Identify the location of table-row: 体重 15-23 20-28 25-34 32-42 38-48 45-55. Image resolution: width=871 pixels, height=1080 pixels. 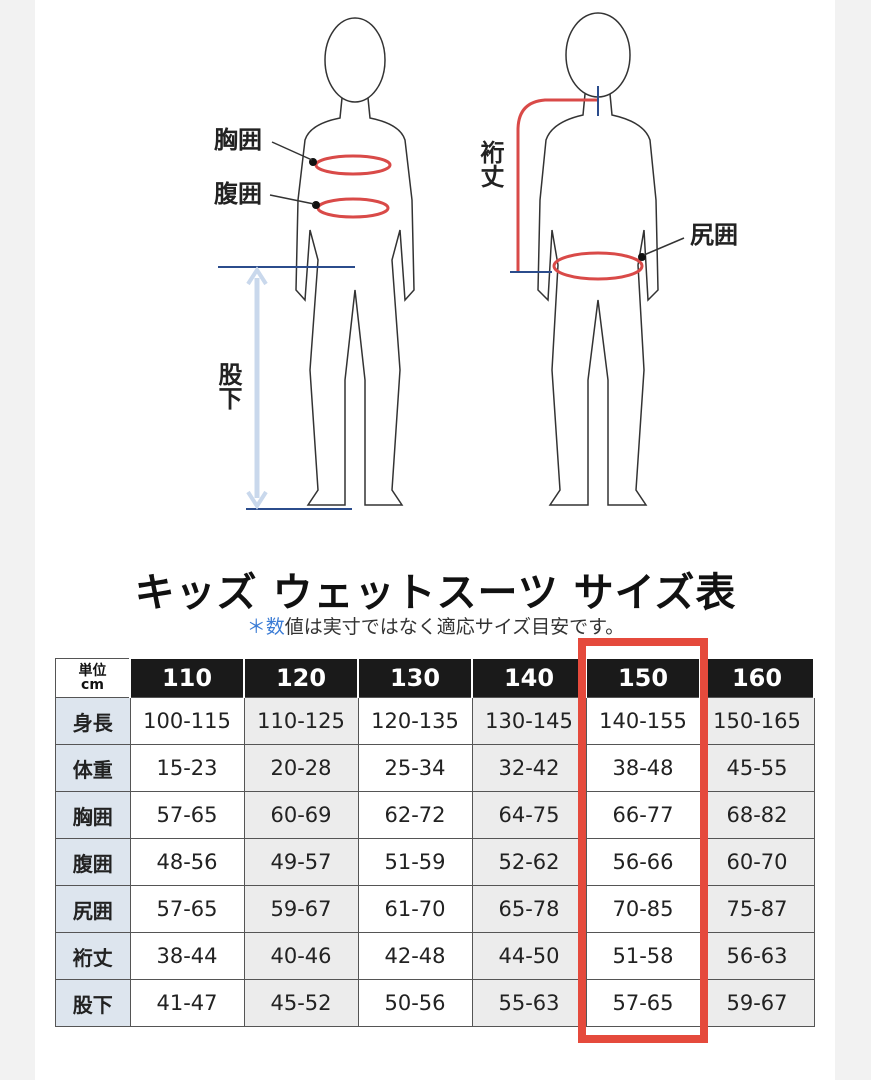
(435, 768).